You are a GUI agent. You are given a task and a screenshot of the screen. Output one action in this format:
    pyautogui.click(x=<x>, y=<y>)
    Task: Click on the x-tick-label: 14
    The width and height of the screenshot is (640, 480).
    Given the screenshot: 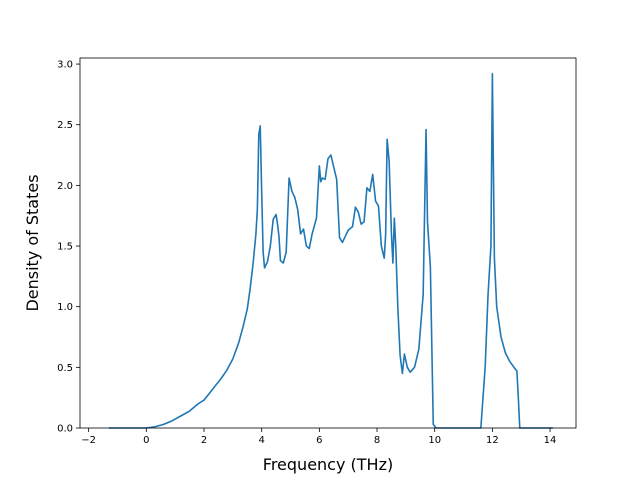 What is the action you would take?
    pyautogui.click(x=550, y=440)
    